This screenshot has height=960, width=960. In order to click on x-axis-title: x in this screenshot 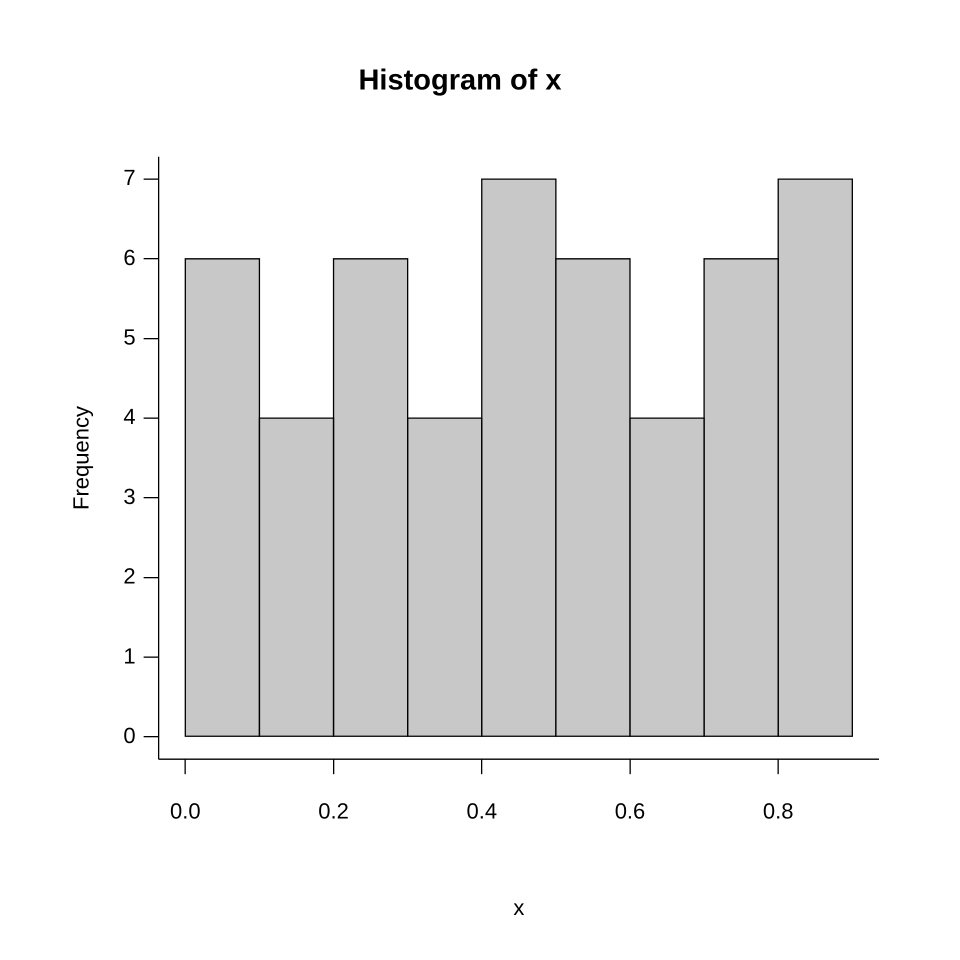, I will do `click(518, 907)`.